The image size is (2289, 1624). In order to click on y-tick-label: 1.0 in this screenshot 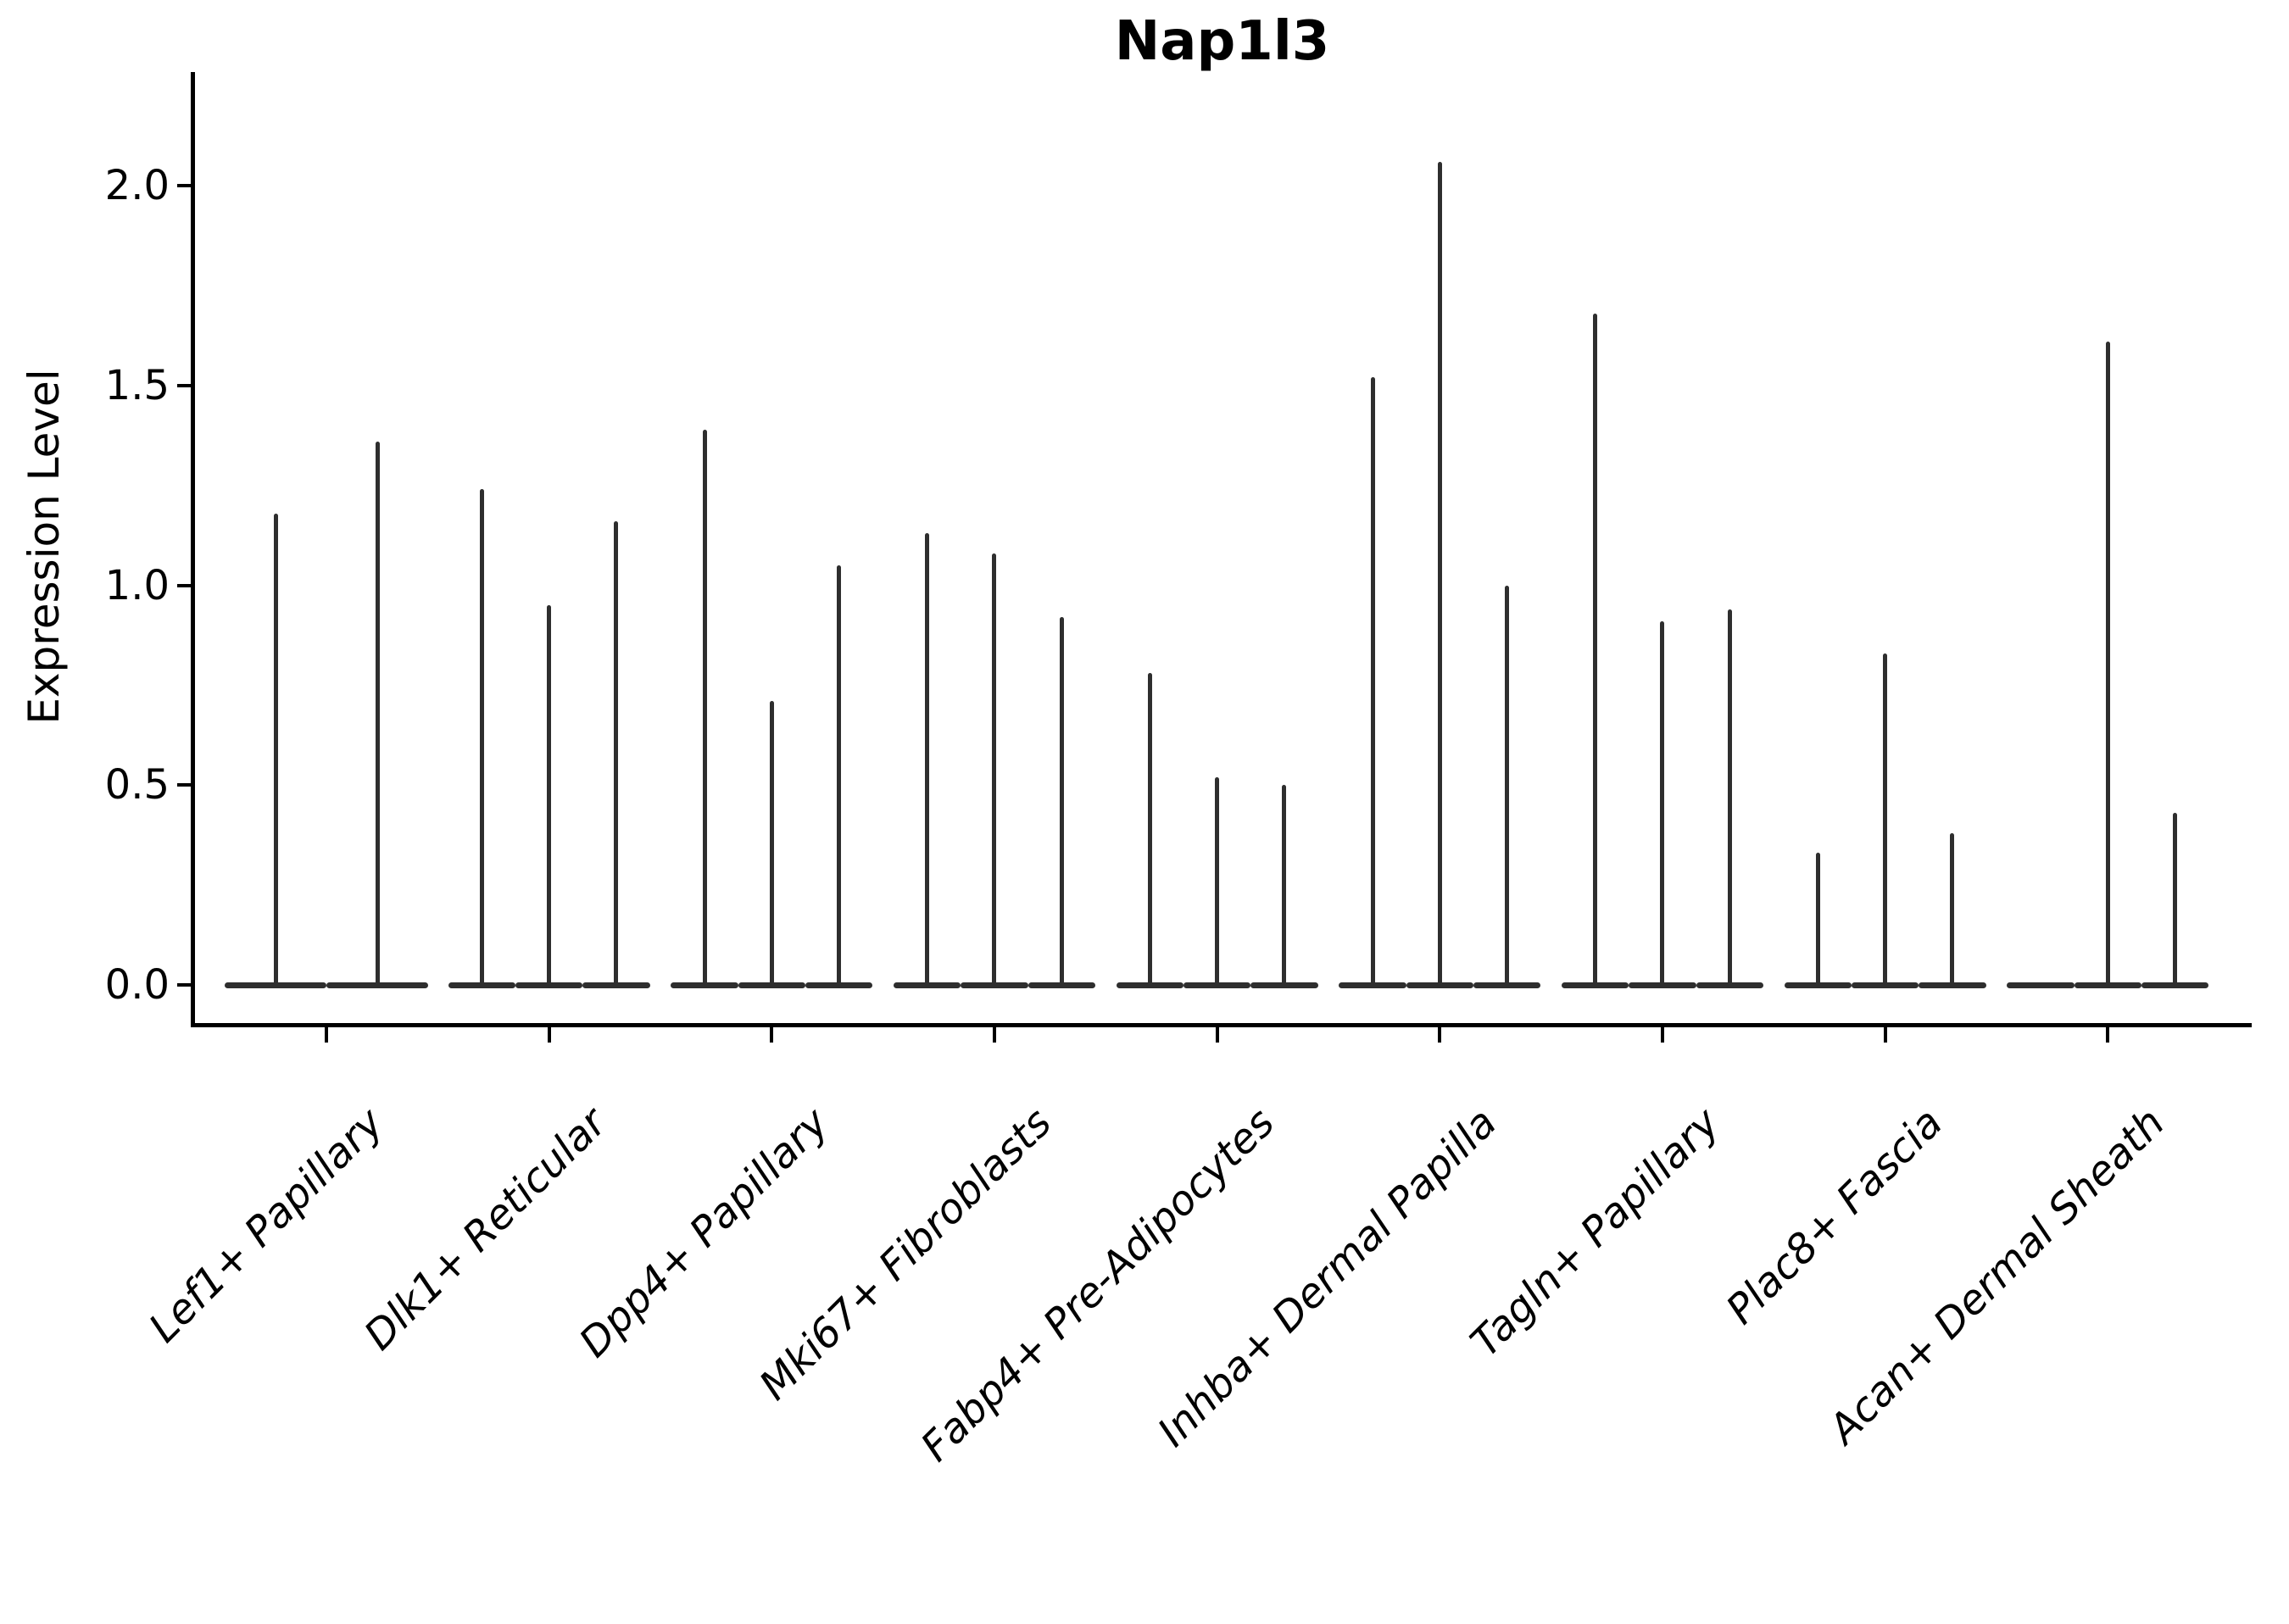, I will do `click(137, 585)`.